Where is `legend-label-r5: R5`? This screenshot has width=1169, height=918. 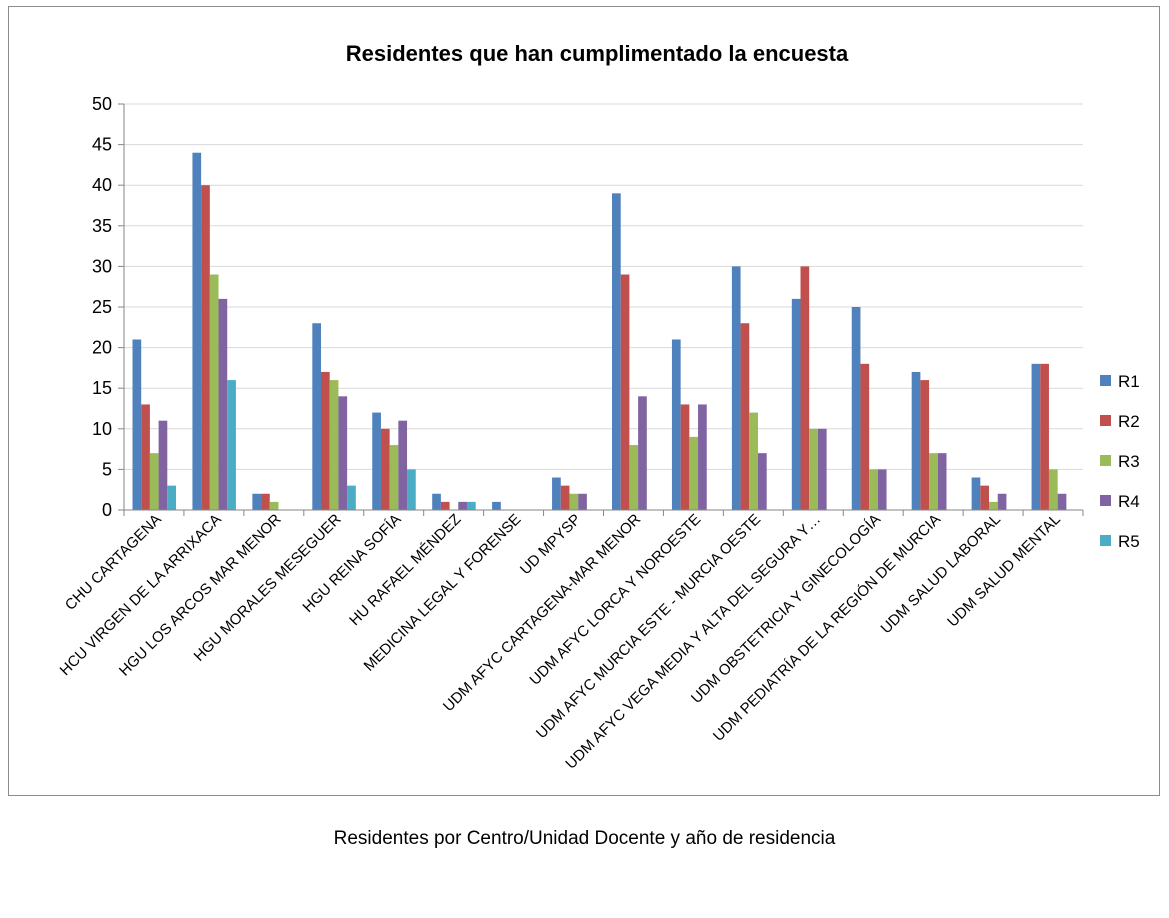 legend-label-r5: R5 is located at coordinates (1129, 541).